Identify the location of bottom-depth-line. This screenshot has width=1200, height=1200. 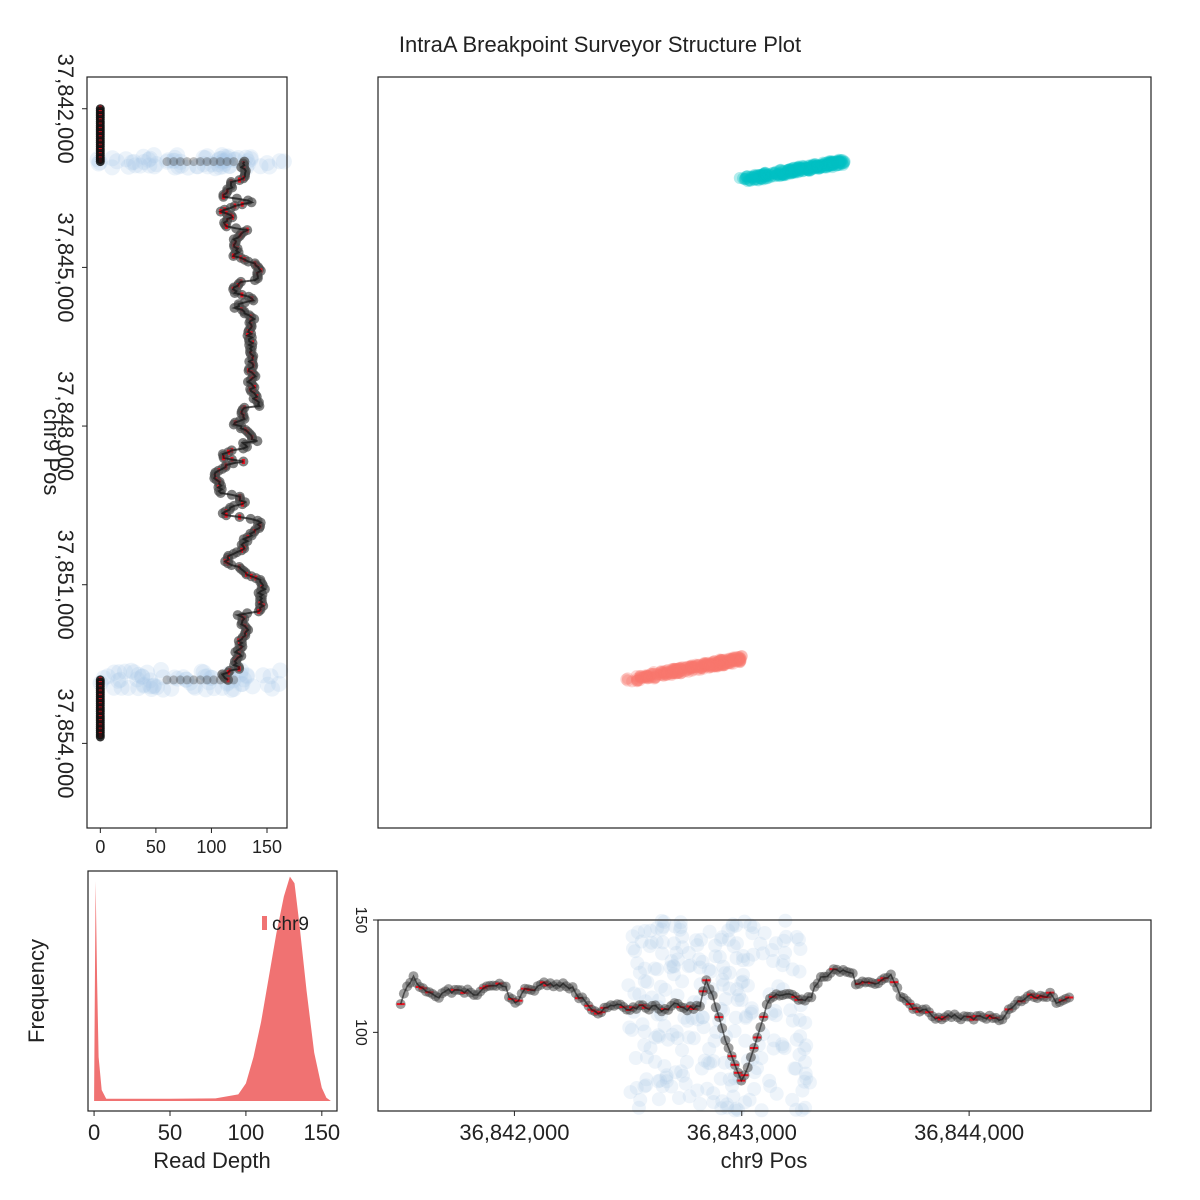
(734, 1025).